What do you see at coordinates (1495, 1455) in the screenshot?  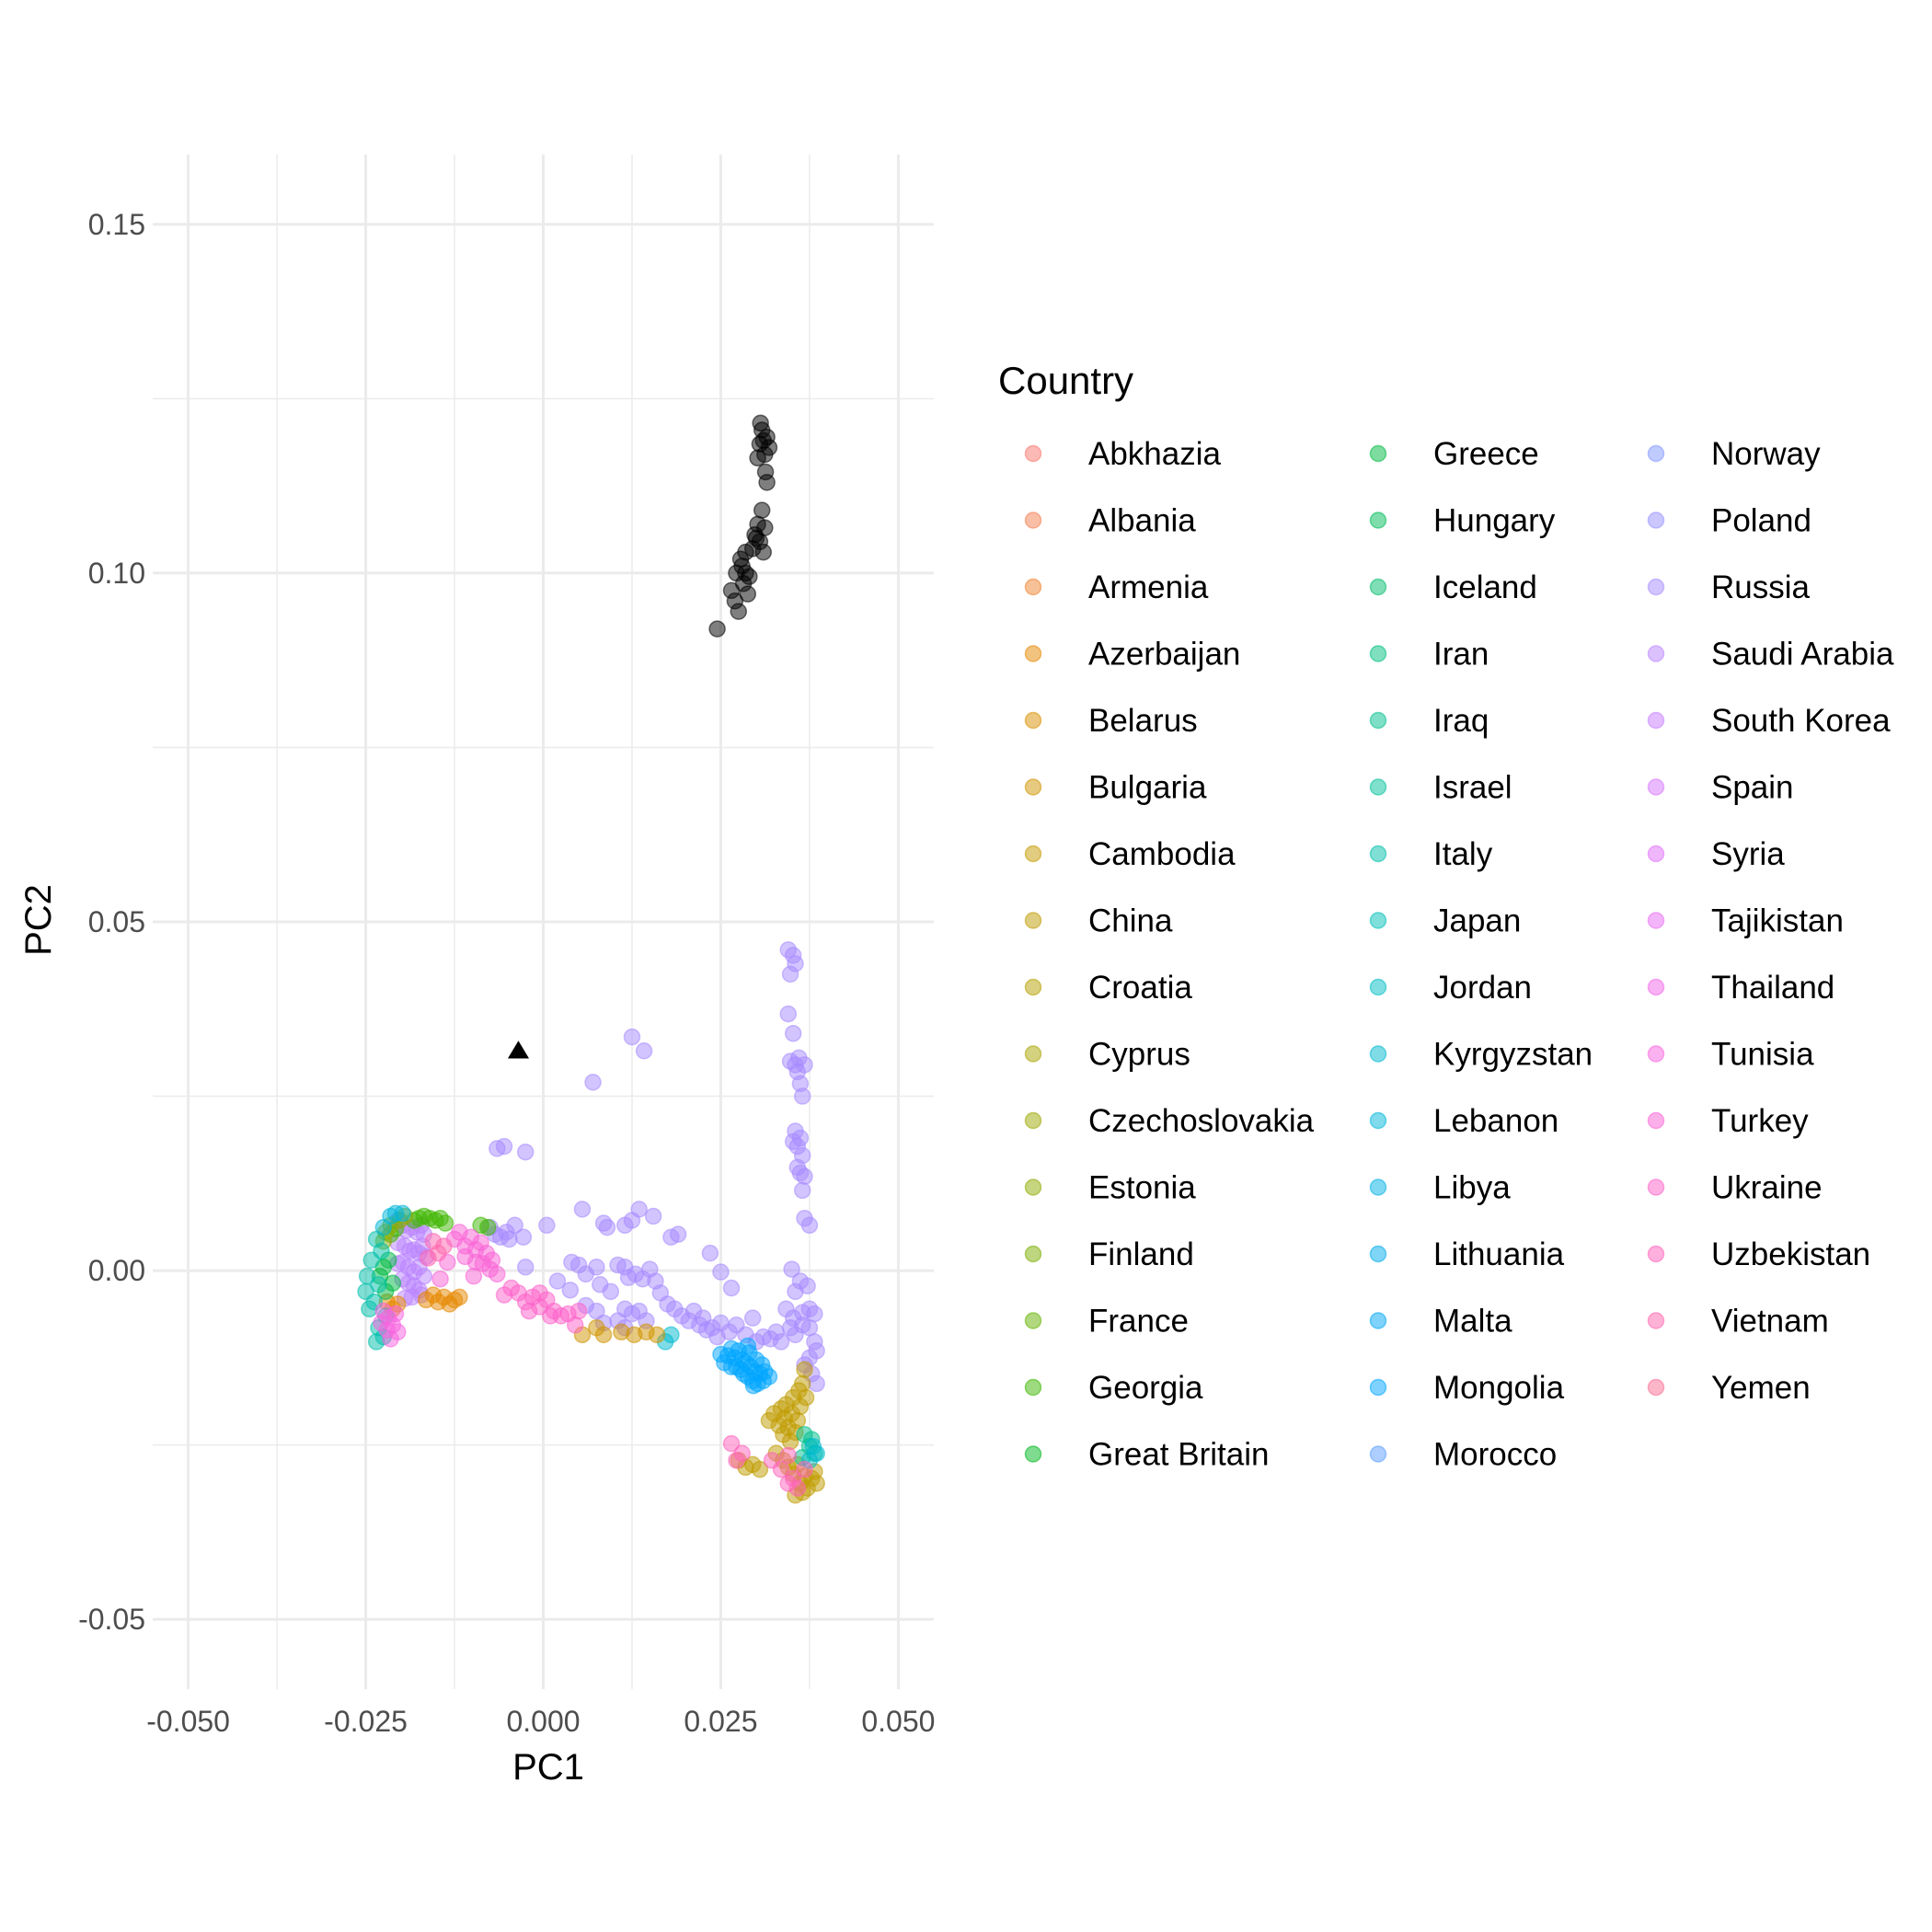 I see `legend-label: Morocco` at bounding box center [1495, 1455].